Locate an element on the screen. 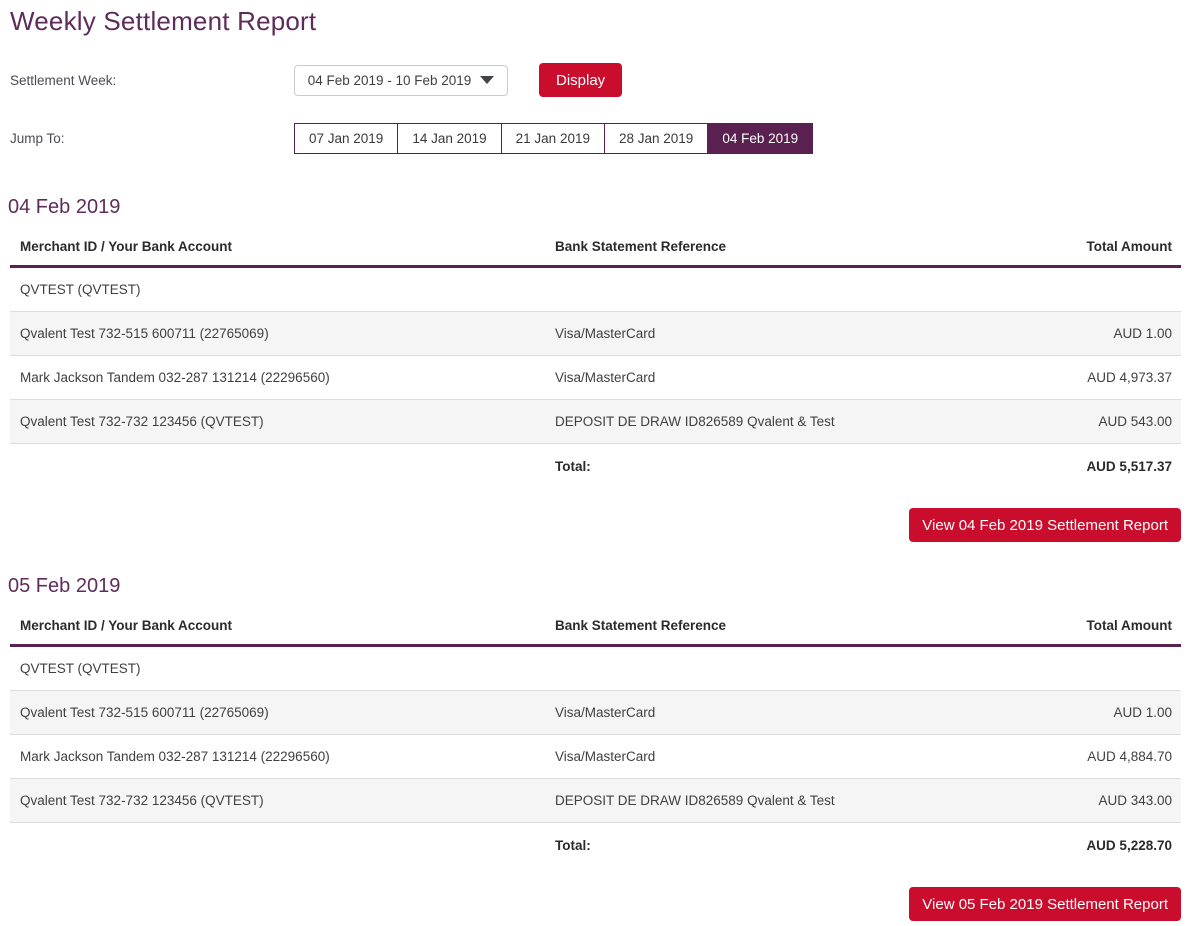  total-amount: AUD 5,228.70 is located at coordinates (1129, 845).